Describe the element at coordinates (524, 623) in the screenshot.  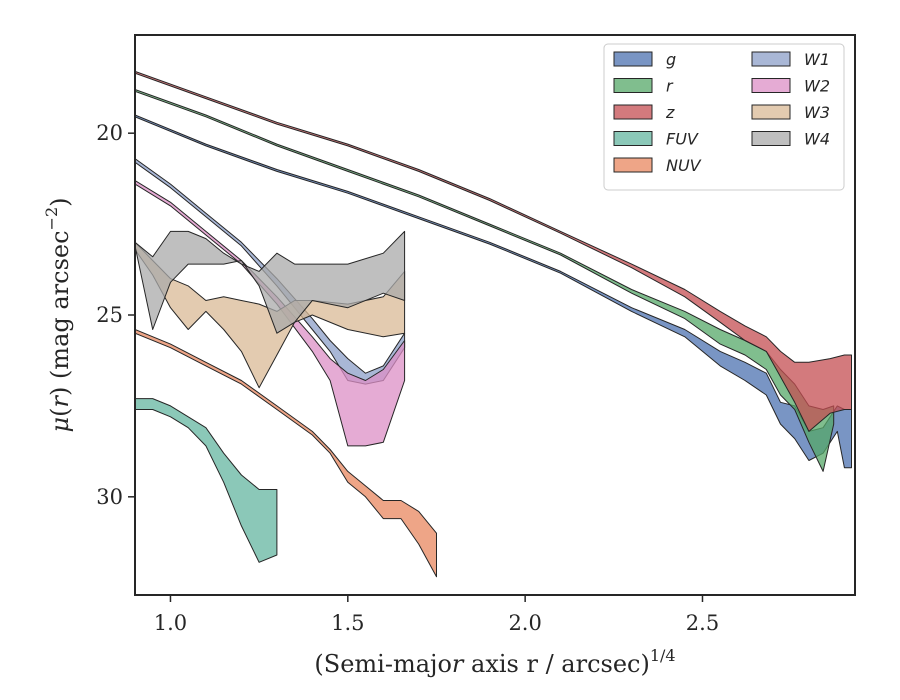
I see `x-tick-label: 2.0` at that location.